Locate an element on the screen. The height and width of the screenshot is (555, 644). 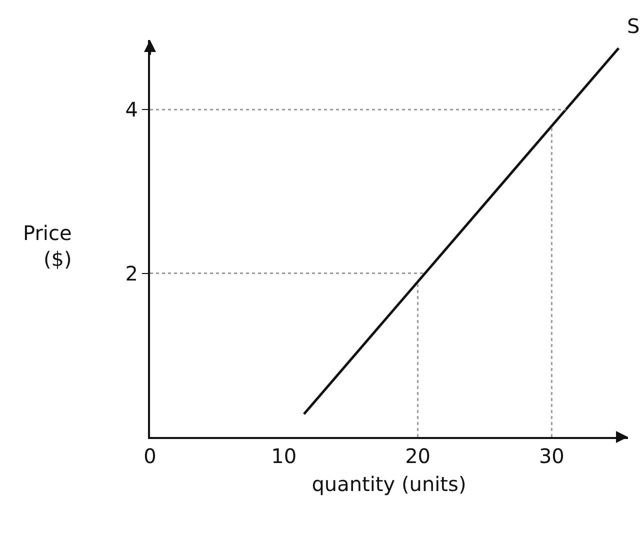
x-axis-title: quantity (units) is located at coordinates (389, 484).